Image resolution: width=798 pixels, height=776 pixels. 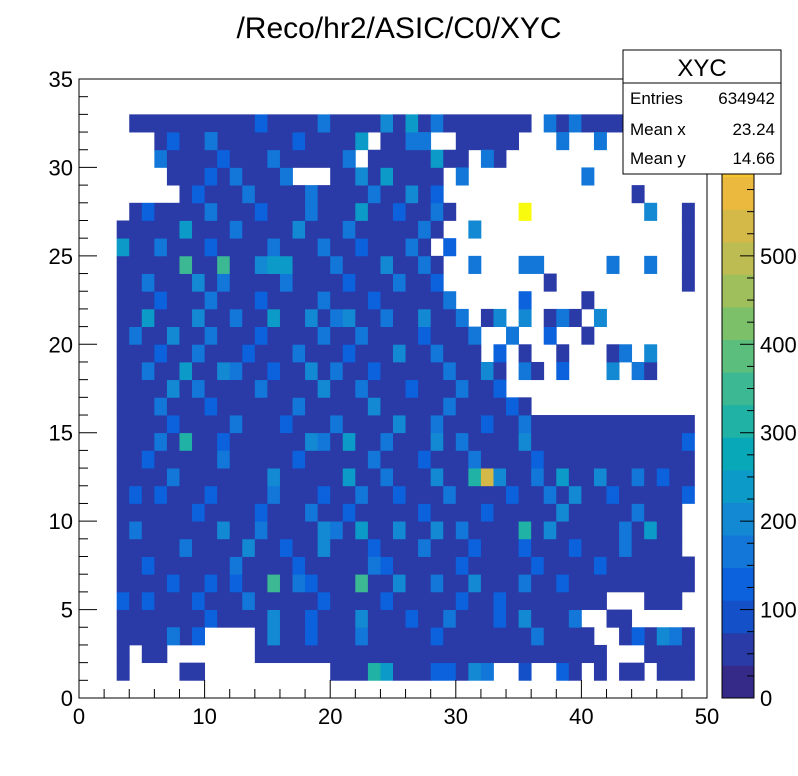 What do you see at coordinates (61, 256) in the screenshot?
I see `y-tick-label: 25` at bounding box center [61, 256].